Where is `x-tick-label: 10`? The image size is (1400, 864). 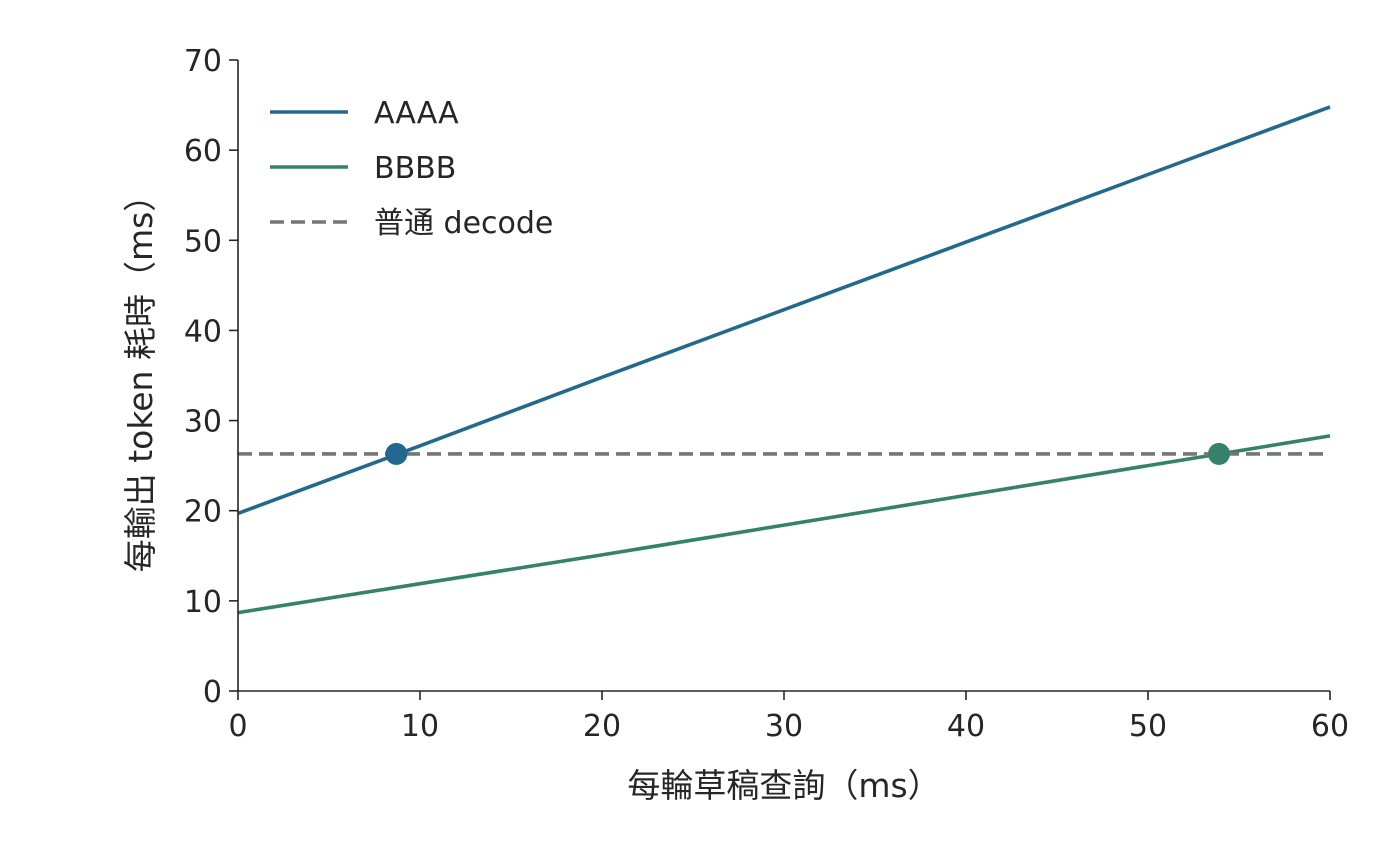
x-tick-label: 10 is located at coordinates (420, 726).